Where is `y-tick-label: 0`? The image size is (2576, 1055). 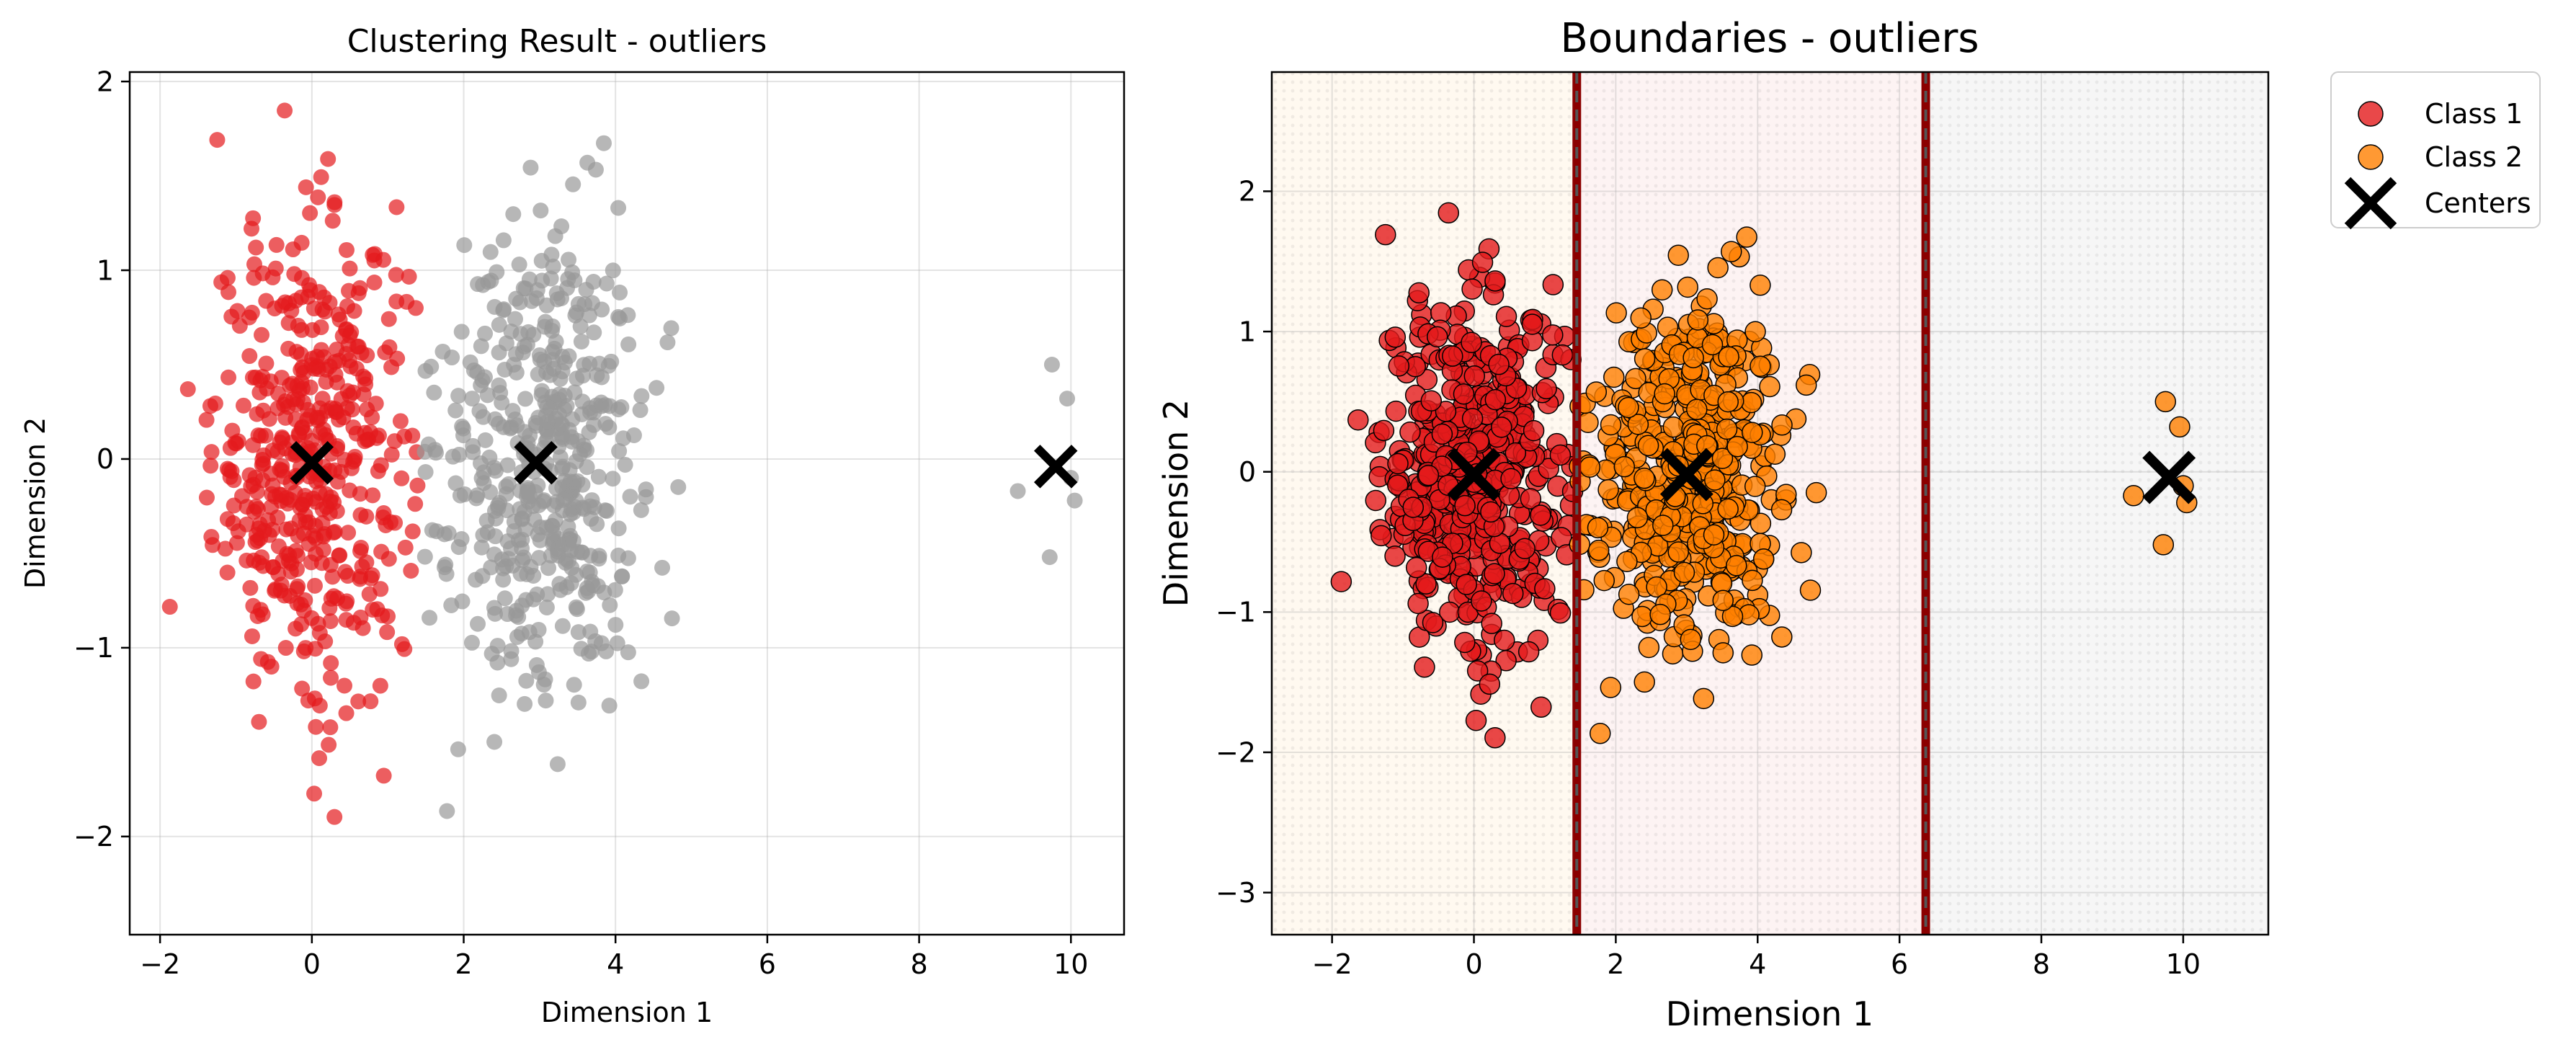 y-tick-label: 0 is located at coordinates (105, 459).